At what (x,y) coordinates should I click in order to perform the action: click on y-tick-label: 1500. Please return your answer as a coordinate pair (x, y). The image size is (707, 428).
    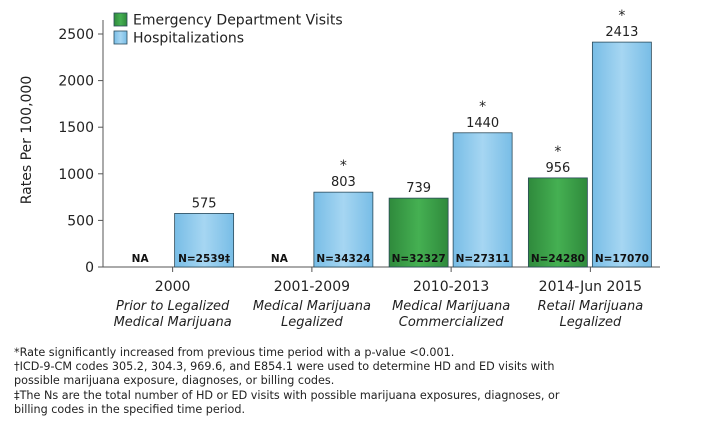
    Looking at the image, I should click on (76, 128).